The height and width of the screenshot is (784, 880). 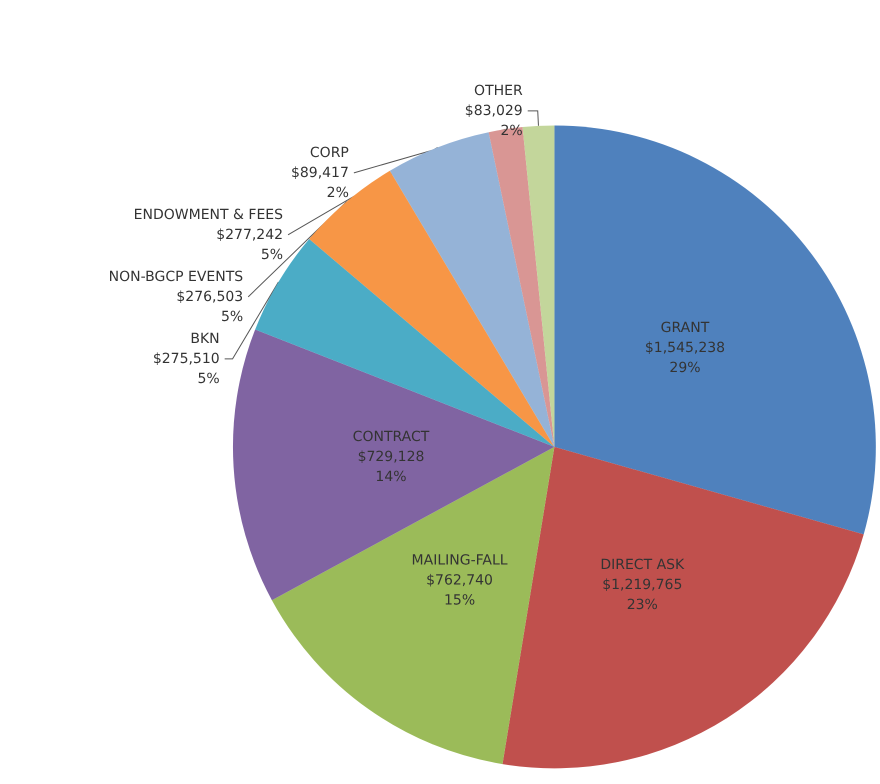 I want to click on slice-label: CORP, so click(x=329, y=152).